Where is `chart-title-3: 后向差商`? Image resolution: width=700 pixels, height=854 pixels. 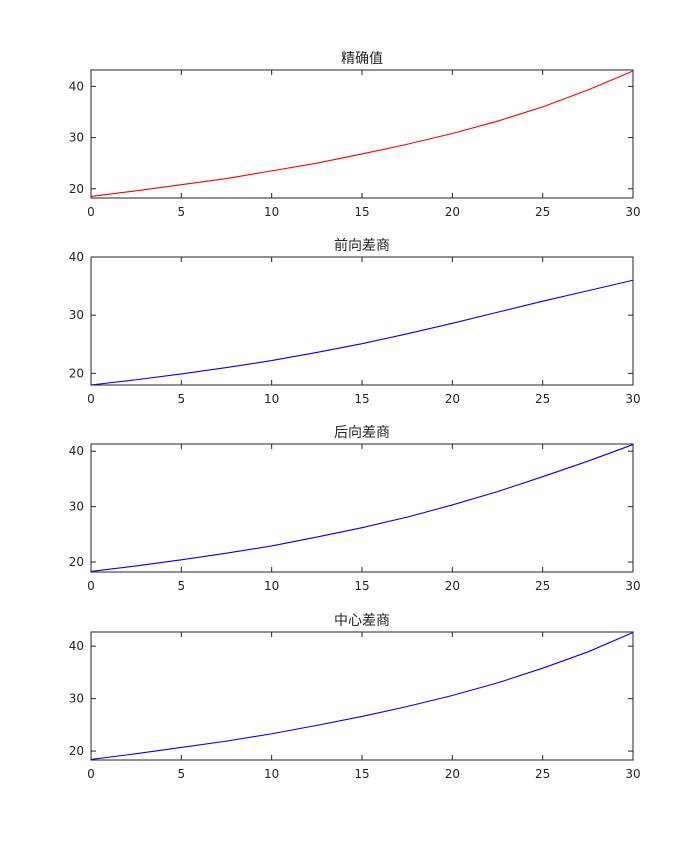
chart-title-3: 后向差商 is located at coordinates (362, 433).